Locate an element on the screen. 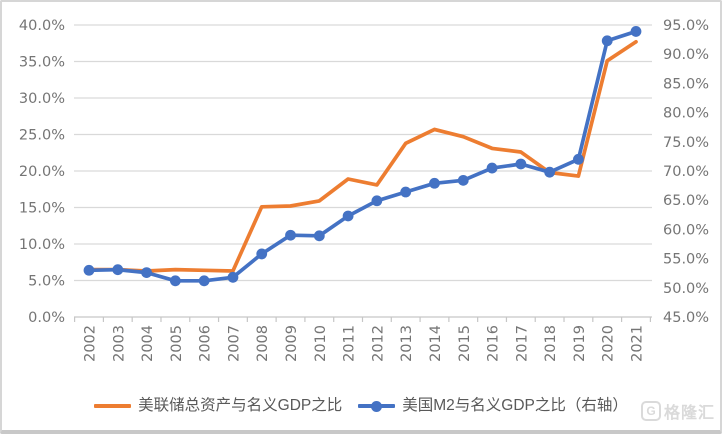  x-axis-year-label: 2005 is located at coordinates (177, 343).